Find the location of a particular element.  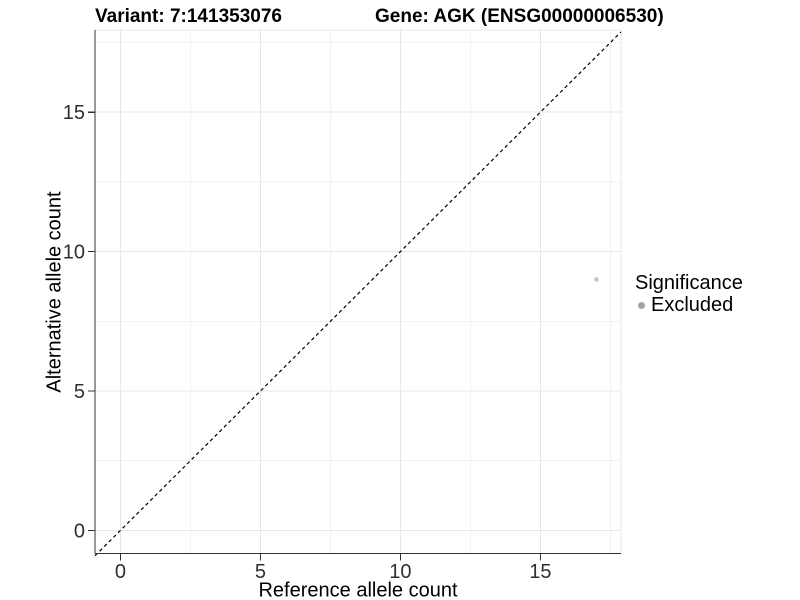

legend: Significance Excluded is located at coordinates (689, 293).